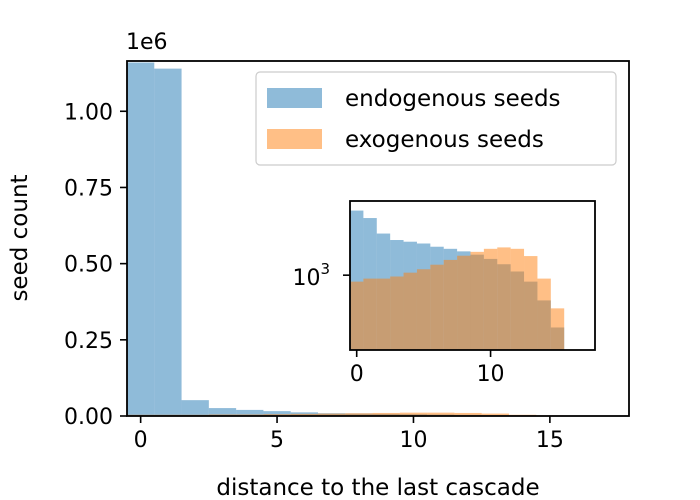 The image size is (700, 500). What do you see at coordinates (294, 98) in the screenshot?
I see `legend-swatch-endogenous` at bounding box center [294, 98].